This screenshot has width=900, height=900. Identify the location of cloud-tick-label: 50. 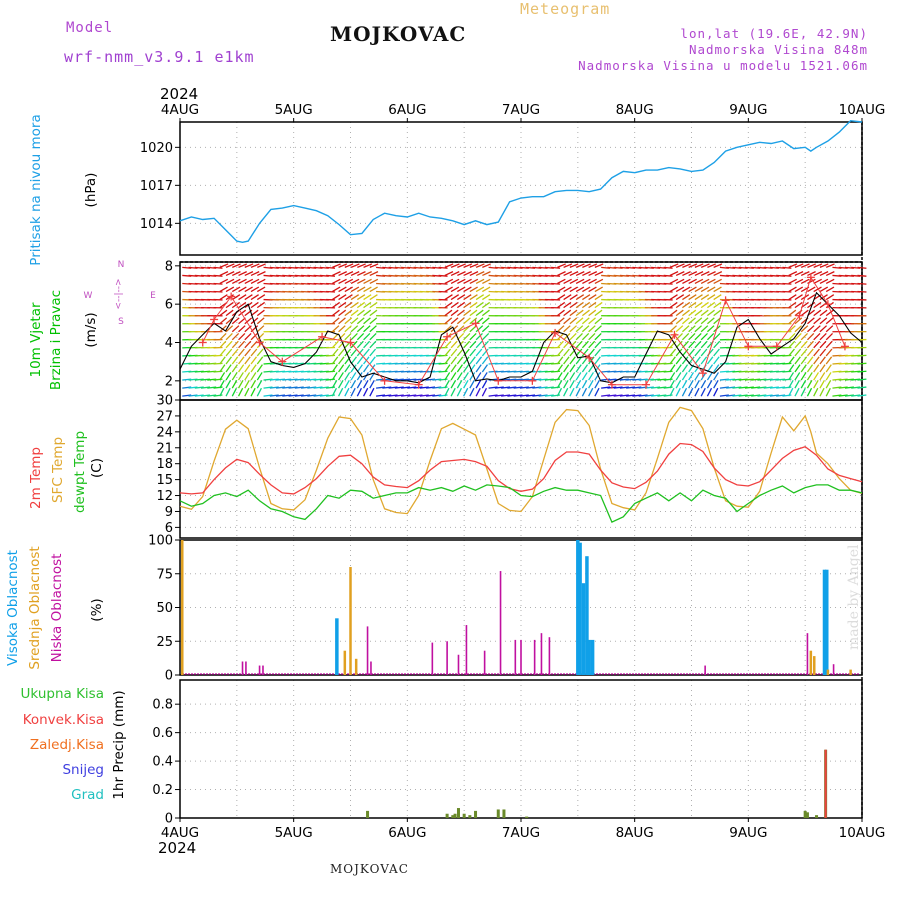
(164, 608).